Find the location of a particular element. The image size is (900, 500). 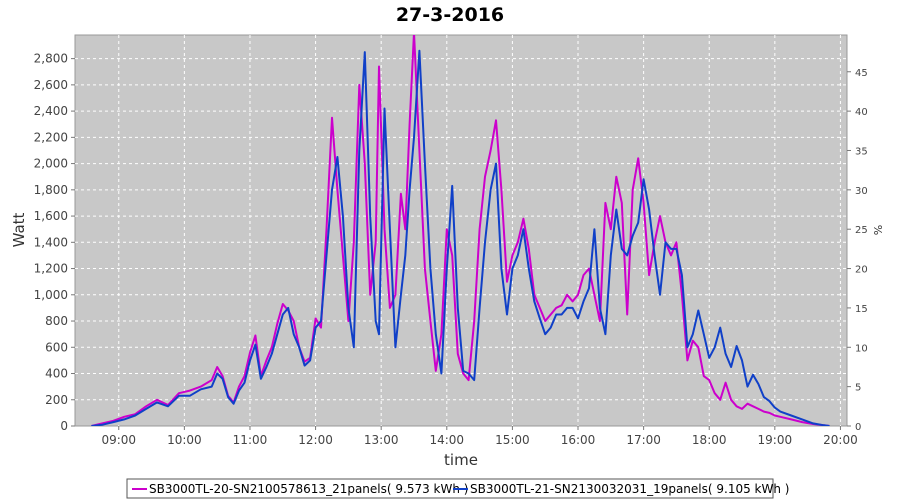

y-tick-label: 200 is located at coordinates (56, 400).